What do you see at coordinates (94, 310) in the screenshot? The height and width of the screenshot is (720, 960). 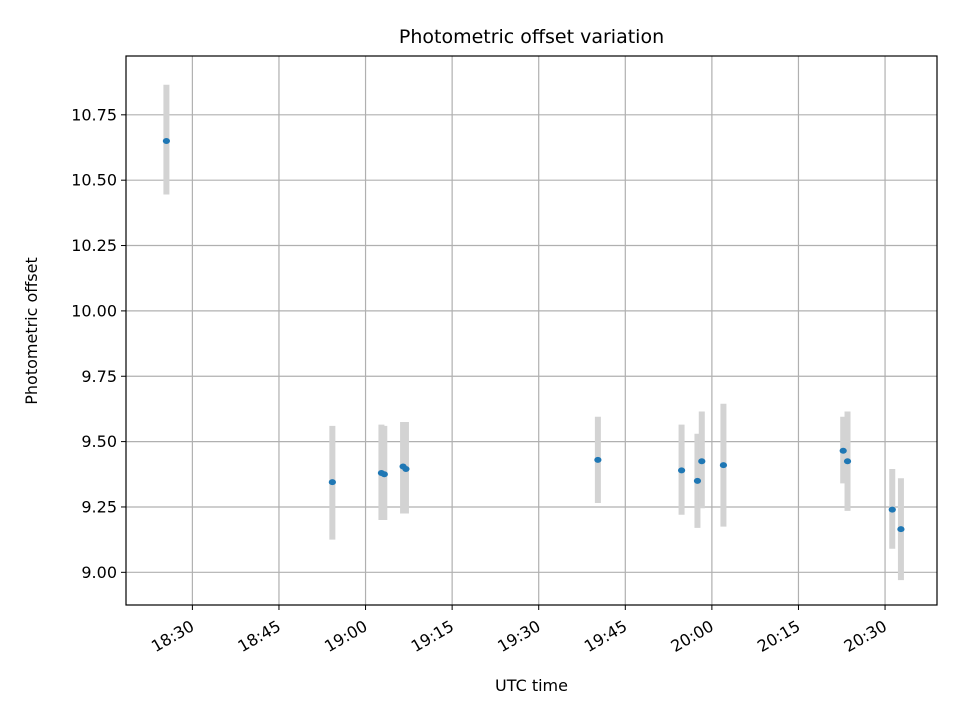 I see `y-tick-label: 10.00` at bounding box center [94, 310].